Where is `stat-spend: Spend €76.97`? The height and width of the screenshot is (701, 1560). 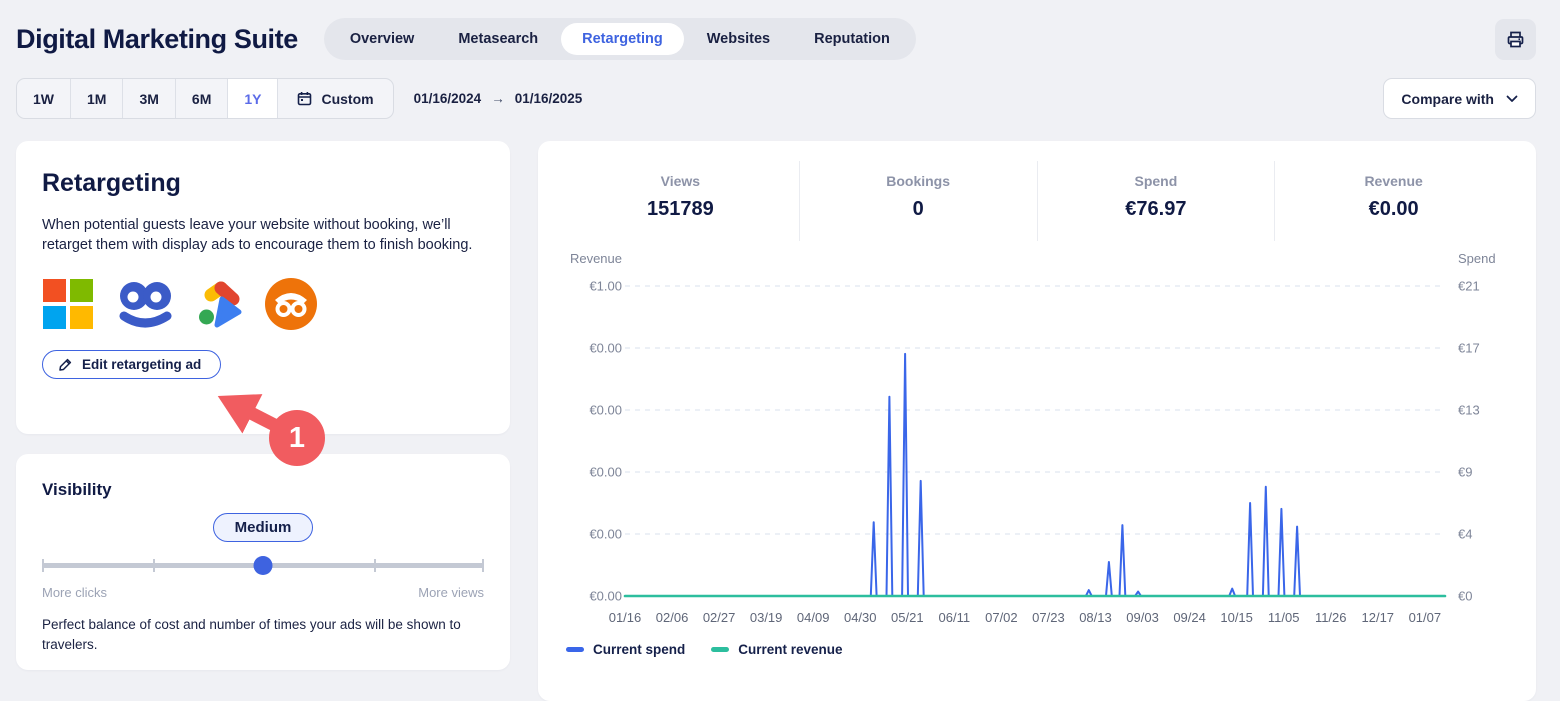 stat-spend: Spend €76.97 is located at coordinates (1157, 201).